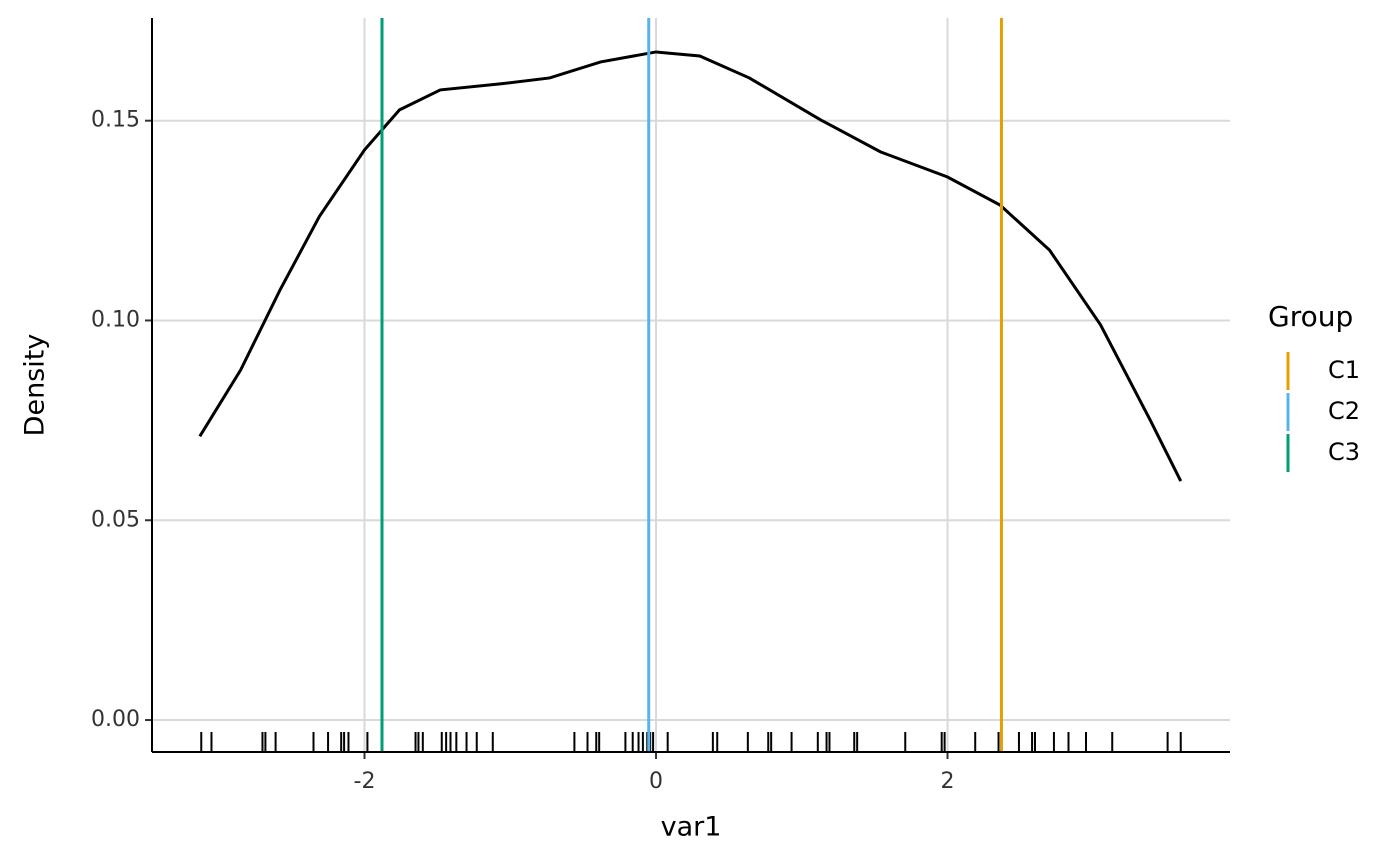  I want to click on y-tick-label: 0.10, so click(115, 319).